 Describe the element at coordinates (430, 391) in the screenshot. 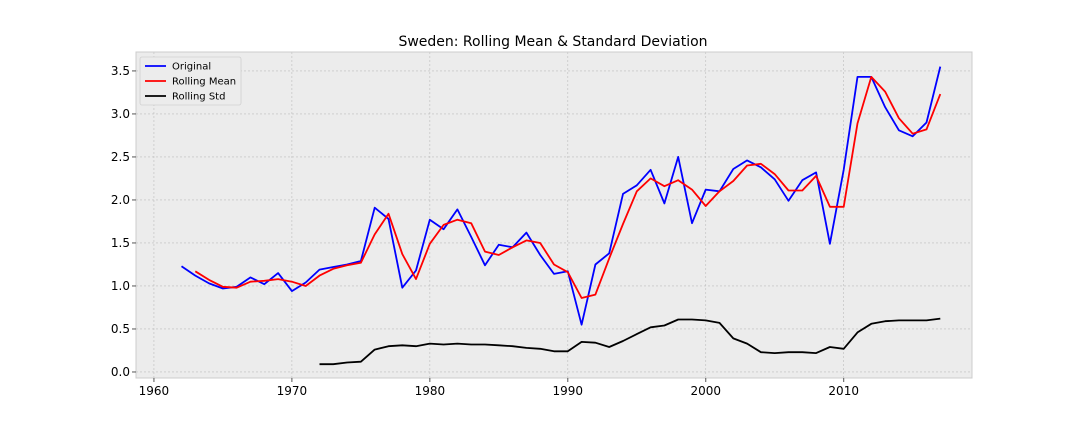

I see `x-tick-label: 1980` at that location.